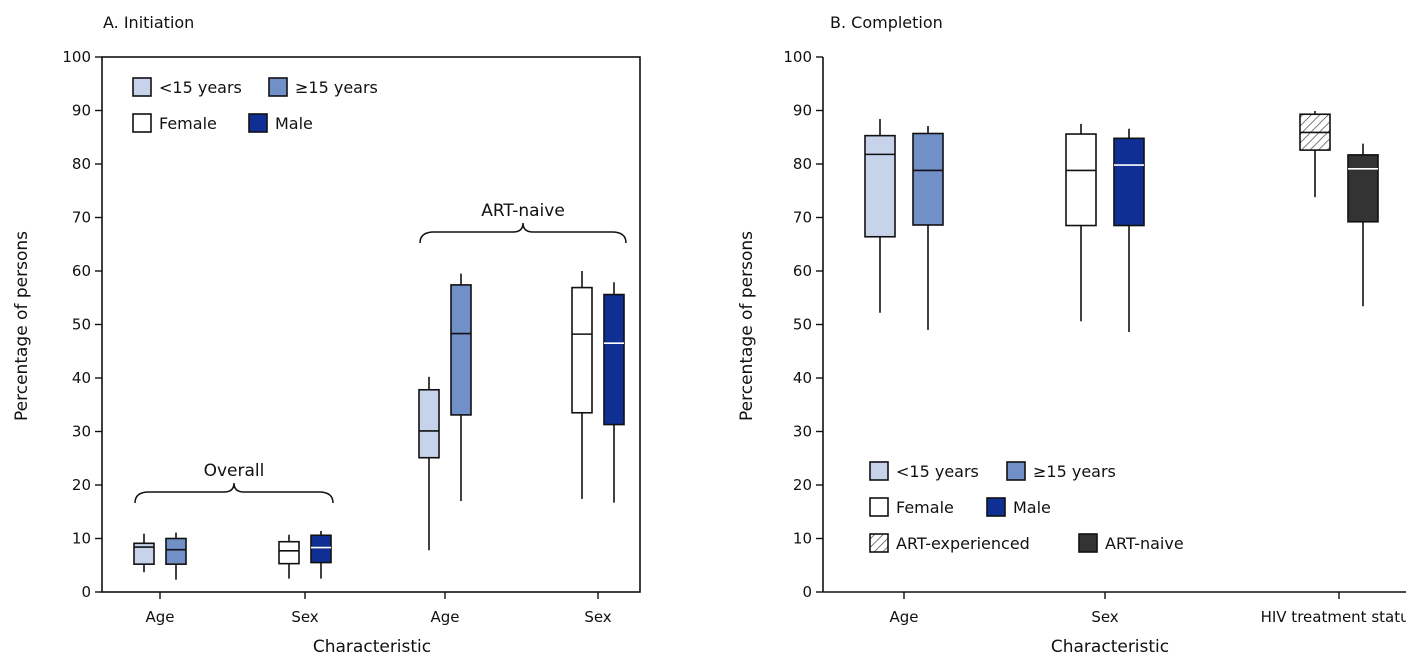 The width and height of the screenshot is (1406, 660). Describe the element at coordinates (378, 609) in the screenshot. I see `panel-a-x-ticks: Age Sex Age Sex` at that location.